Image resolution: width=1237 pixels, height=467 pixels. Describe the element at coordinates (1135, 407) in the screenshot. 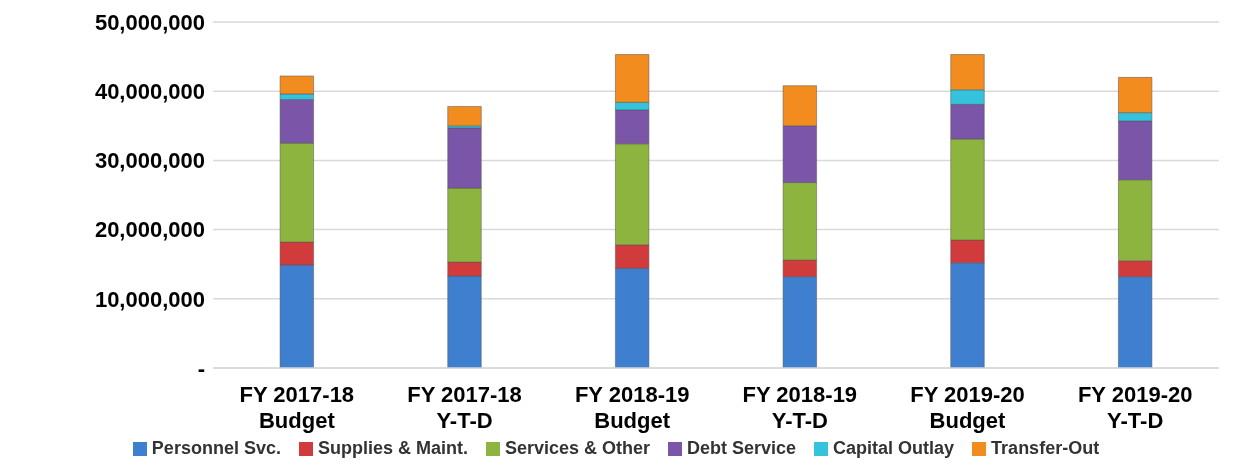

I see `x-tick-label: FY 2019-20 Y-T-D` at that location.